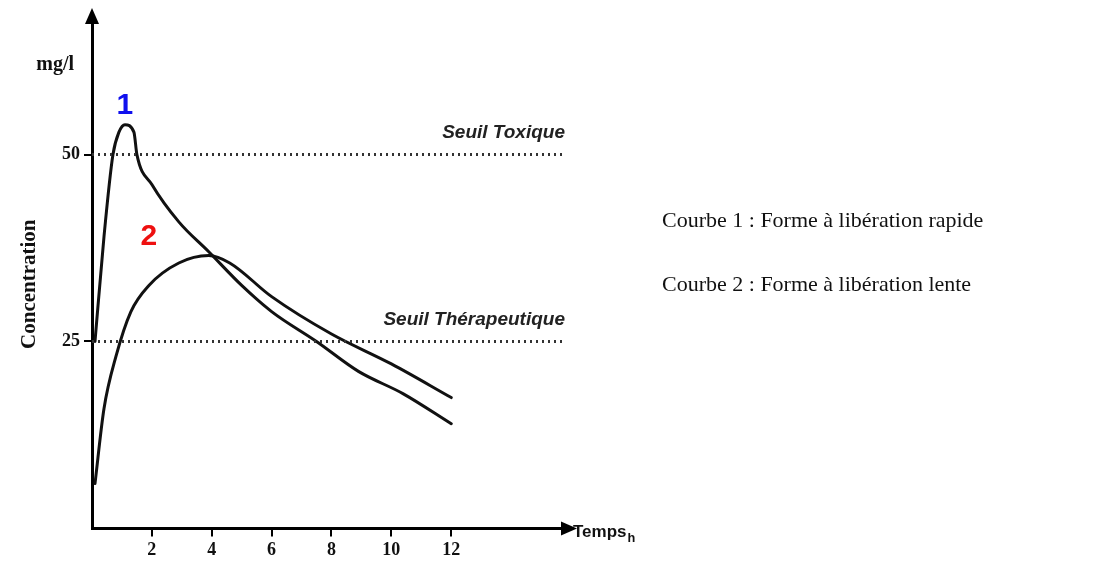 This screenshot has height=564, width=1113. I want to click on series-label: 1, so click(125, 103).